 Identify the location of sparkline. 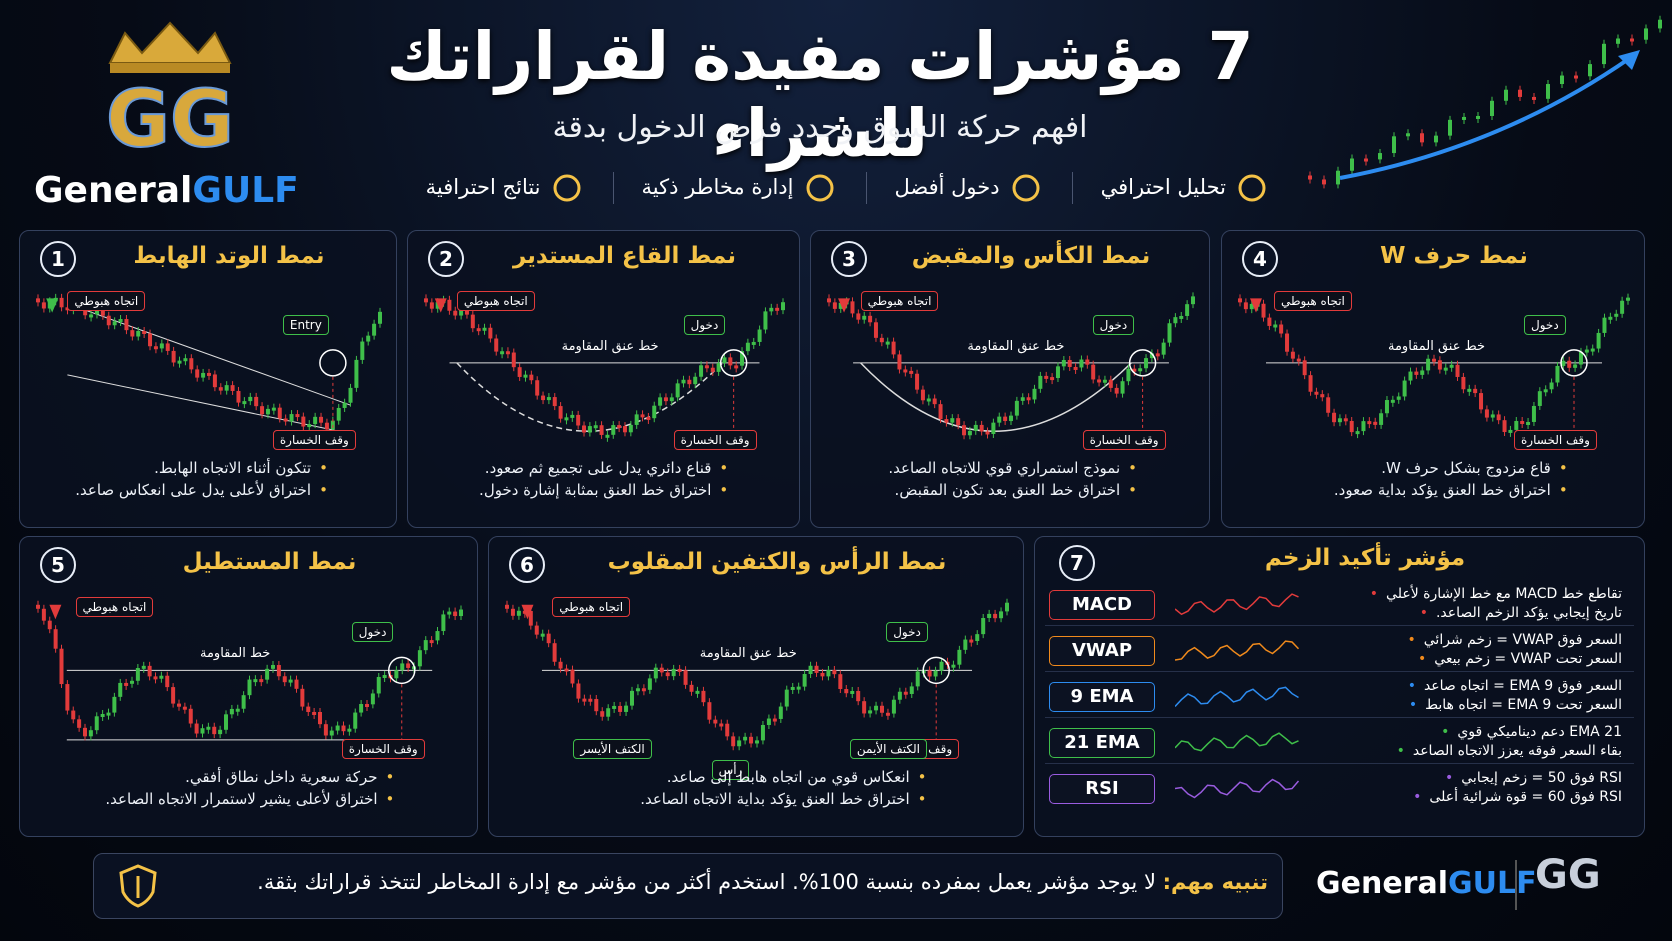
(1237, 742).